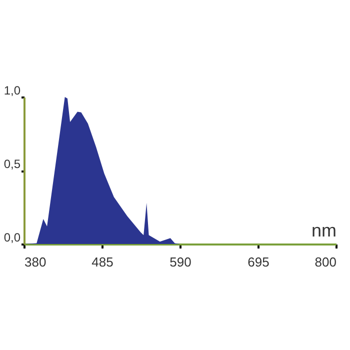  Describe the element at coordinates (103, 262) in the screenshot. I see `x-tick-label: 485` at that location.